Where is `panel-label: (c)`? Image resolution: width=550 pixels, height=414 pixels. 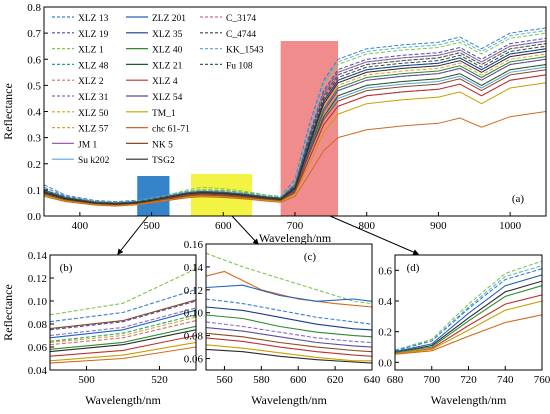
panel-label: (c) is located at coordinates (310, 257).